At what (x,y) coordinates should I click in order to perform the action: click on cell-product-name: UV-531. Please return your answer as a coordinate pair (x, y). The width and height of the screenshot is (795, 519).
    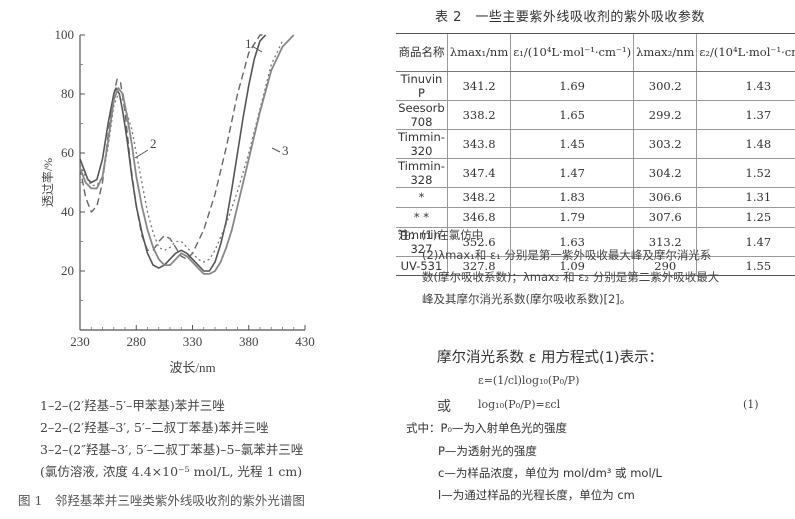
    Looking at the image, I should click on (422, 266).